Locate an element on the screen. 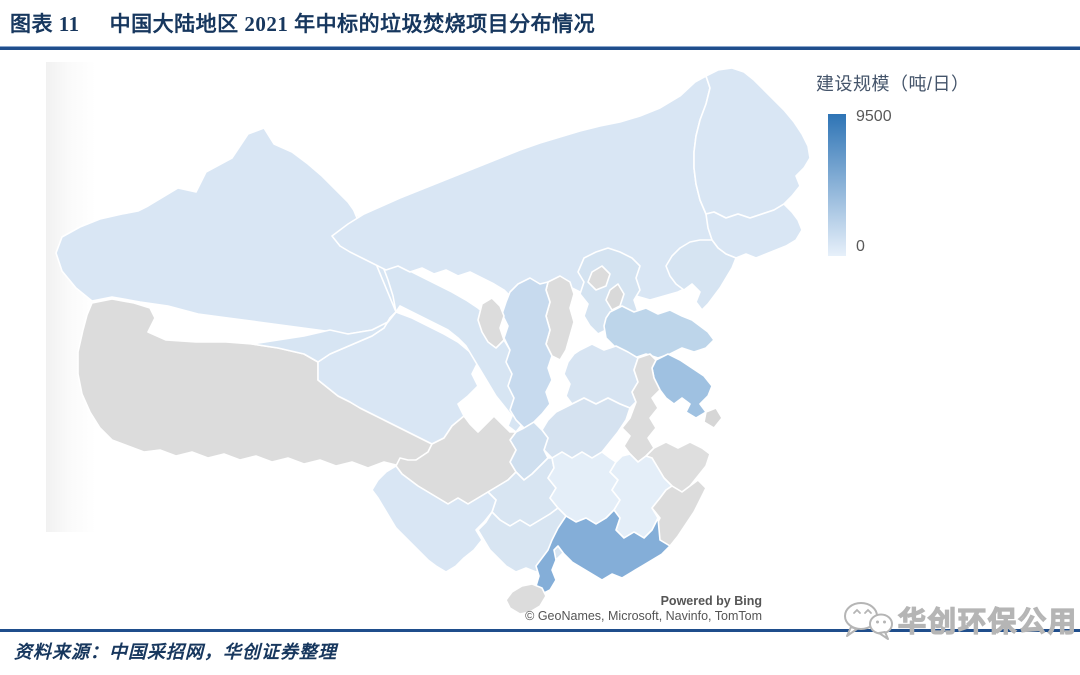 This screenshot has width=1080, height=675. legend-min-label: 0 is located at coordinates (860, 246).